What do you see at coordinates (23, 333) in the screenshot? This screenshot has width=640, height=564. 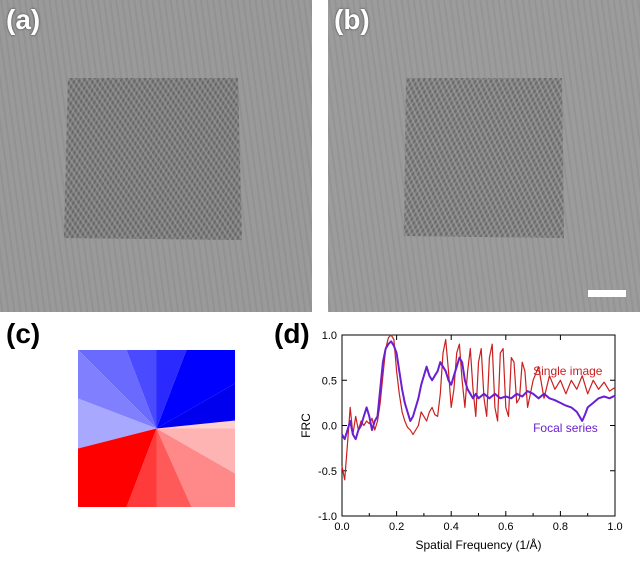 I see `panel-label-c: (c)` at bounding box center [23, 333].